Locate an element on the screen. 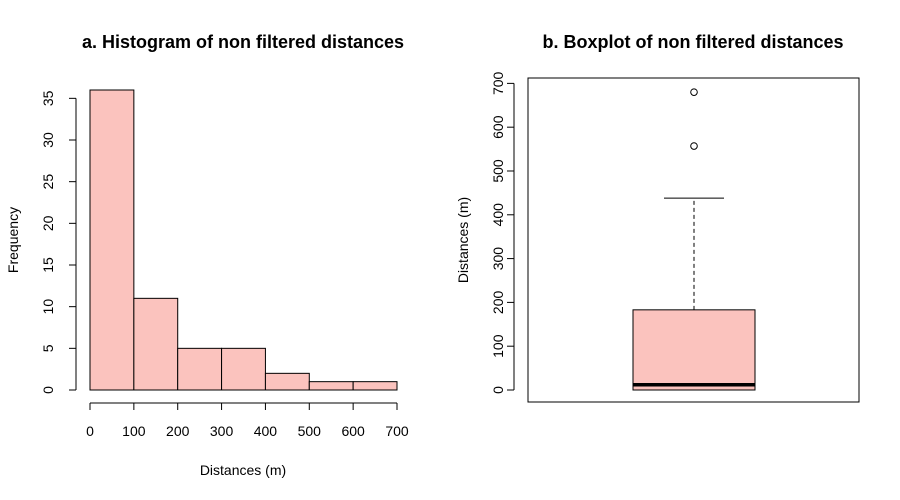 This screenshot has width=900, height=500. histogram-x-tick-label: 300 is located at coordinates (222, 431).